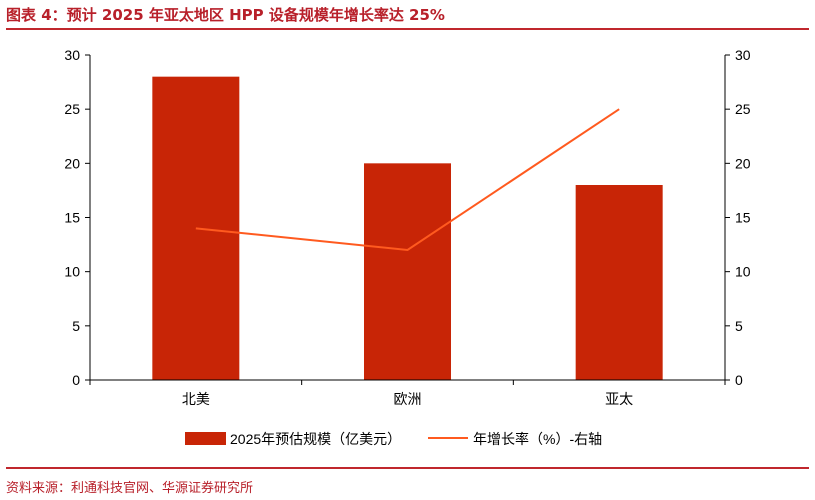  What do you see at coordinates (76, 326) in the screenshot?
I see `left-tick-label: 5` at bounding box center [76, 326].